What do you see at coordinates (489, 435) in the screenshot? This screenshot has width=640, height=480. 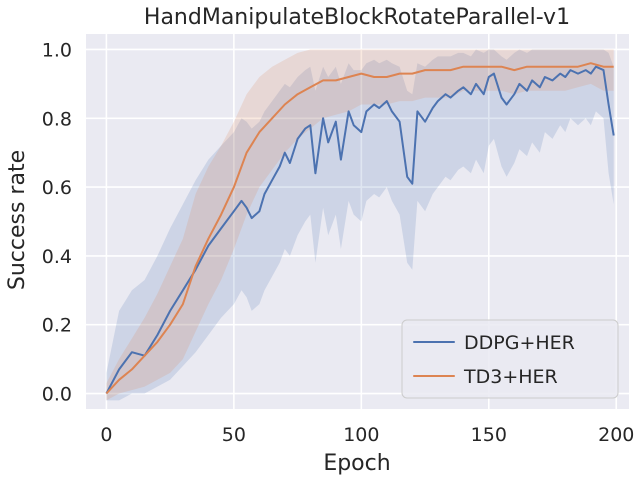 I see `x-tick-label: 150` at bounding box center [489, 435].